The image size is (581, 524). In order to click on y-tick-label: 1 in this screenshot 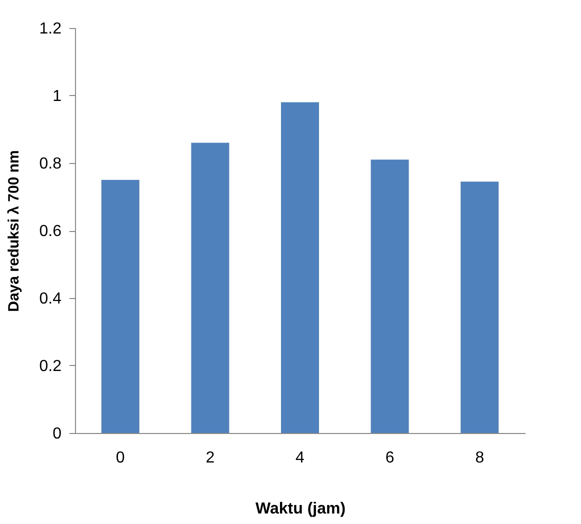, I will do `click(57, 96)`.